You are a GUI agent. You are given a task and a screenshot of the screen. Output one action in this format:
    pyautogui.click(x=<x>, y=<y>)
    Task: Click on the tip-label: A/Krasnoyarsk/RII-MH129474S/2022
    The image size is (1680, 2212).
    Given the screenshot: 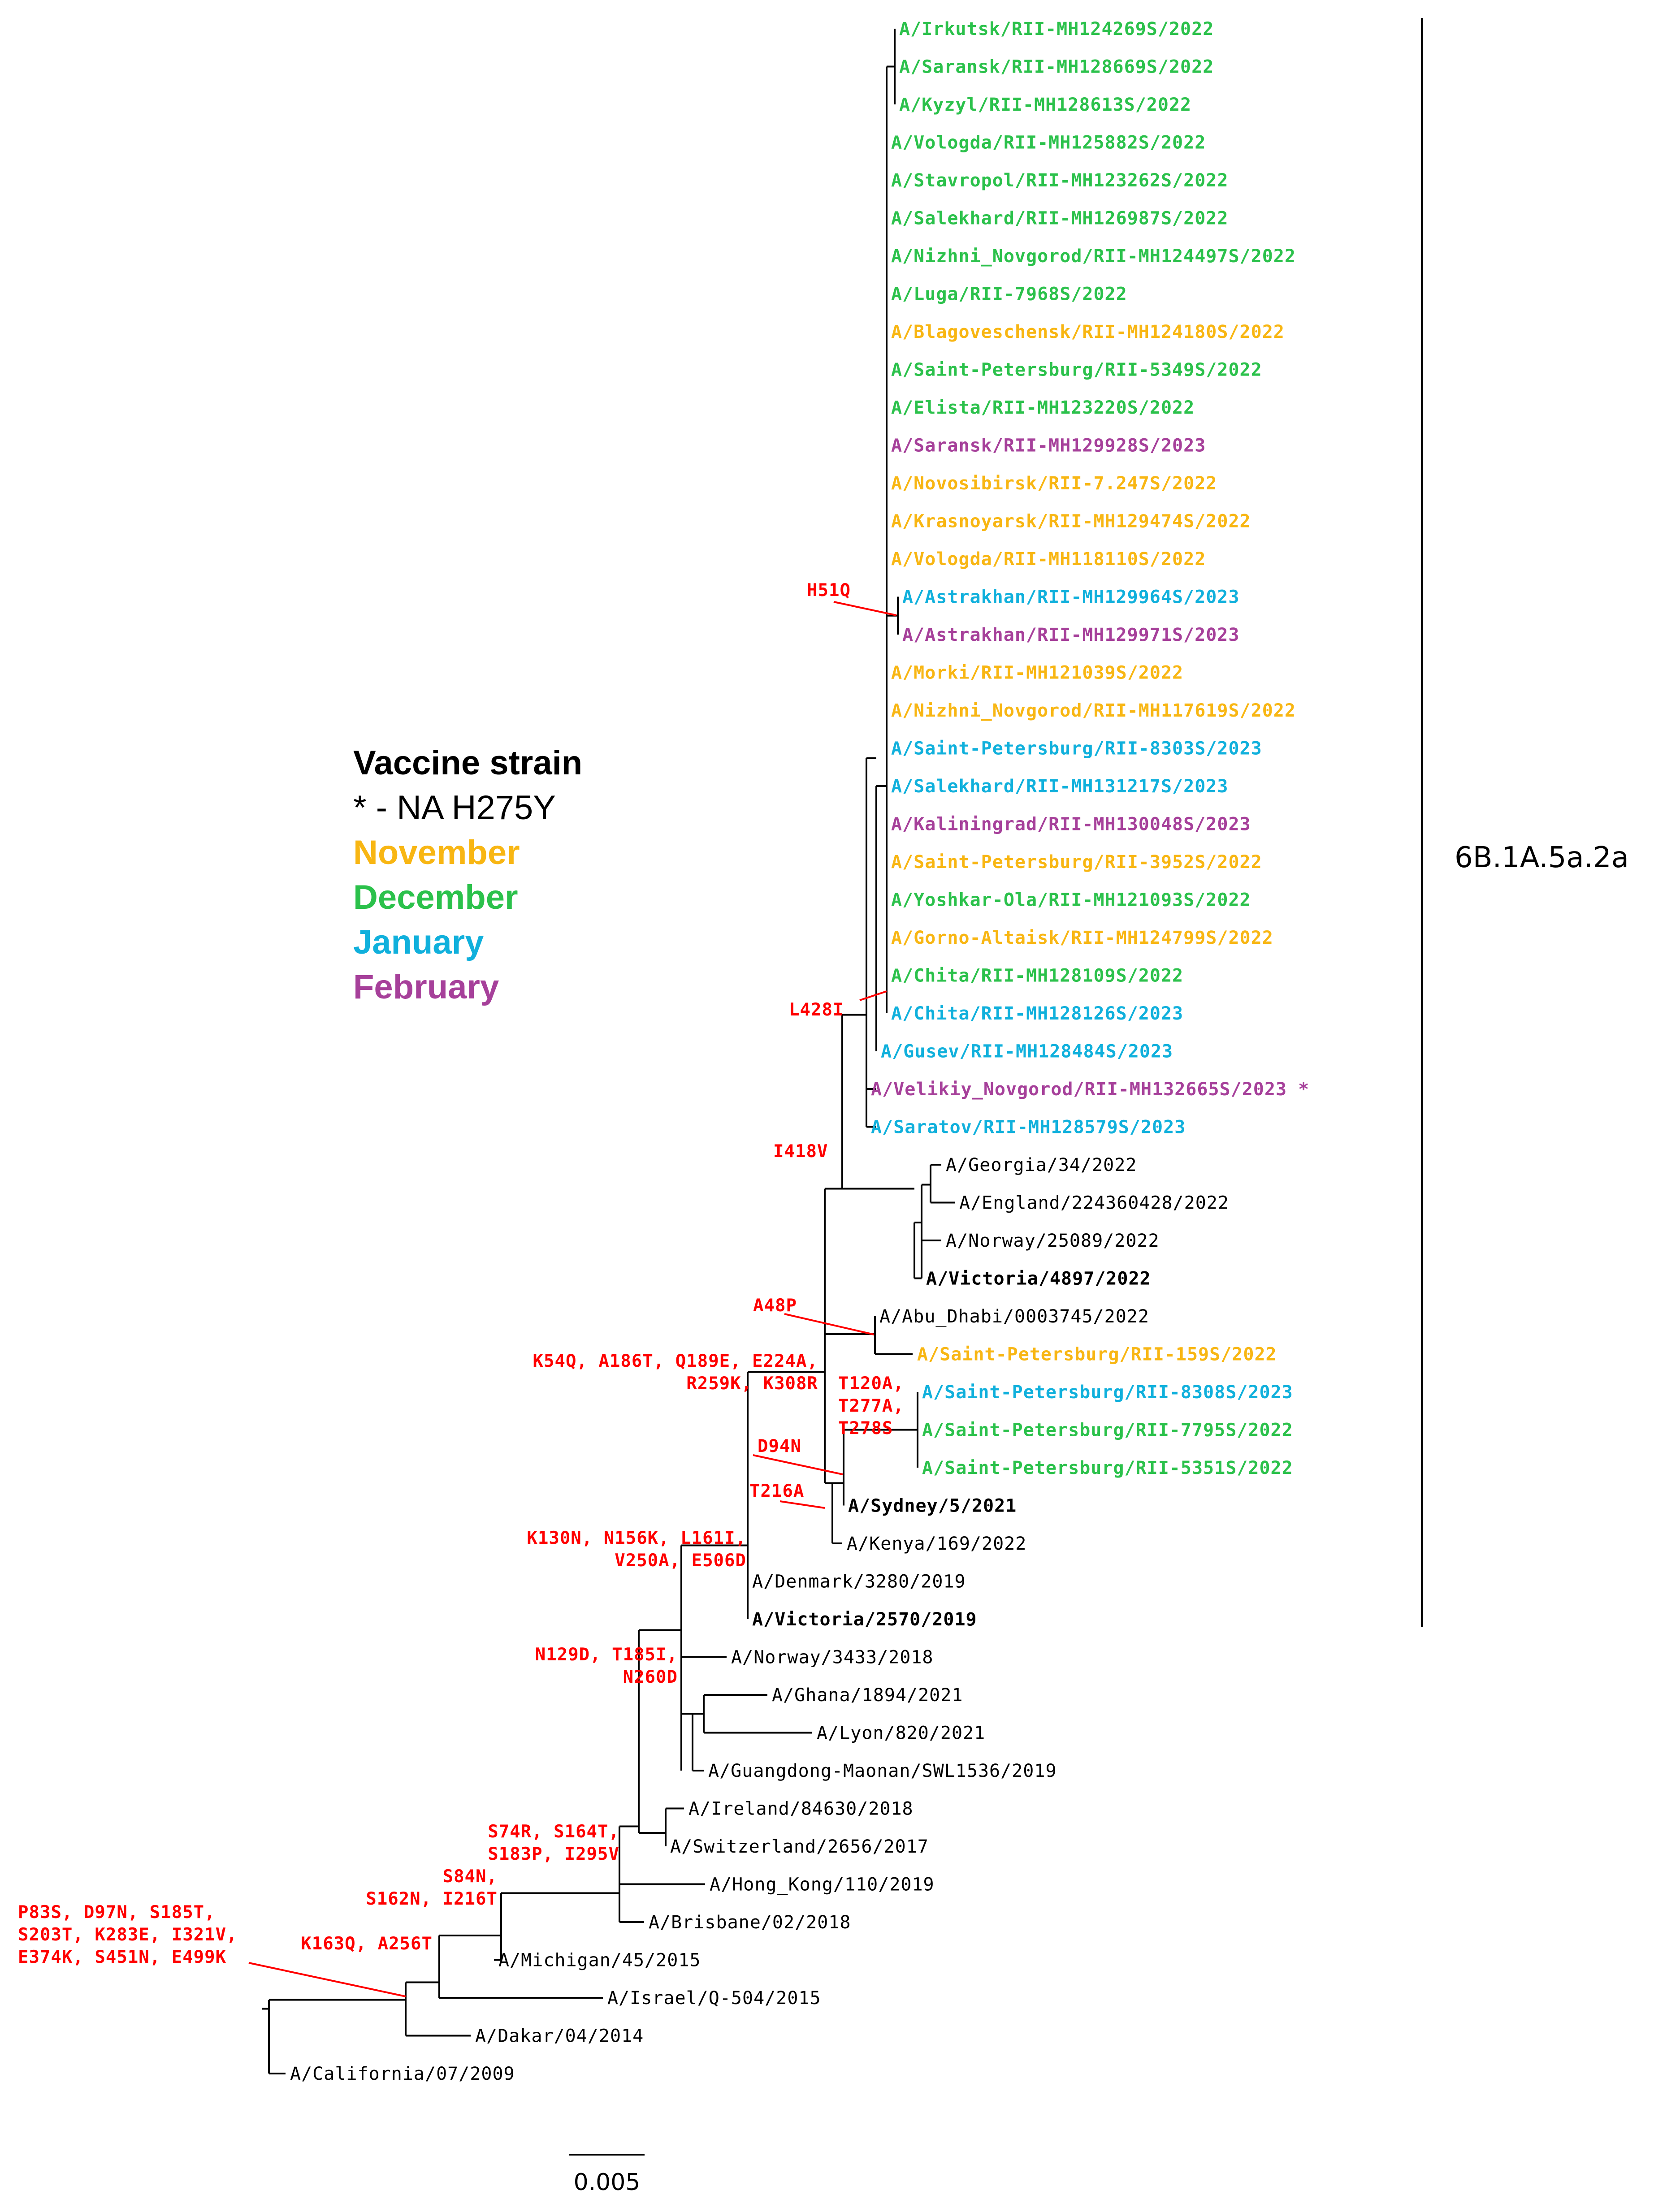 What is the action you would take?
    pyautogui.click(x=1071, y=522)
    